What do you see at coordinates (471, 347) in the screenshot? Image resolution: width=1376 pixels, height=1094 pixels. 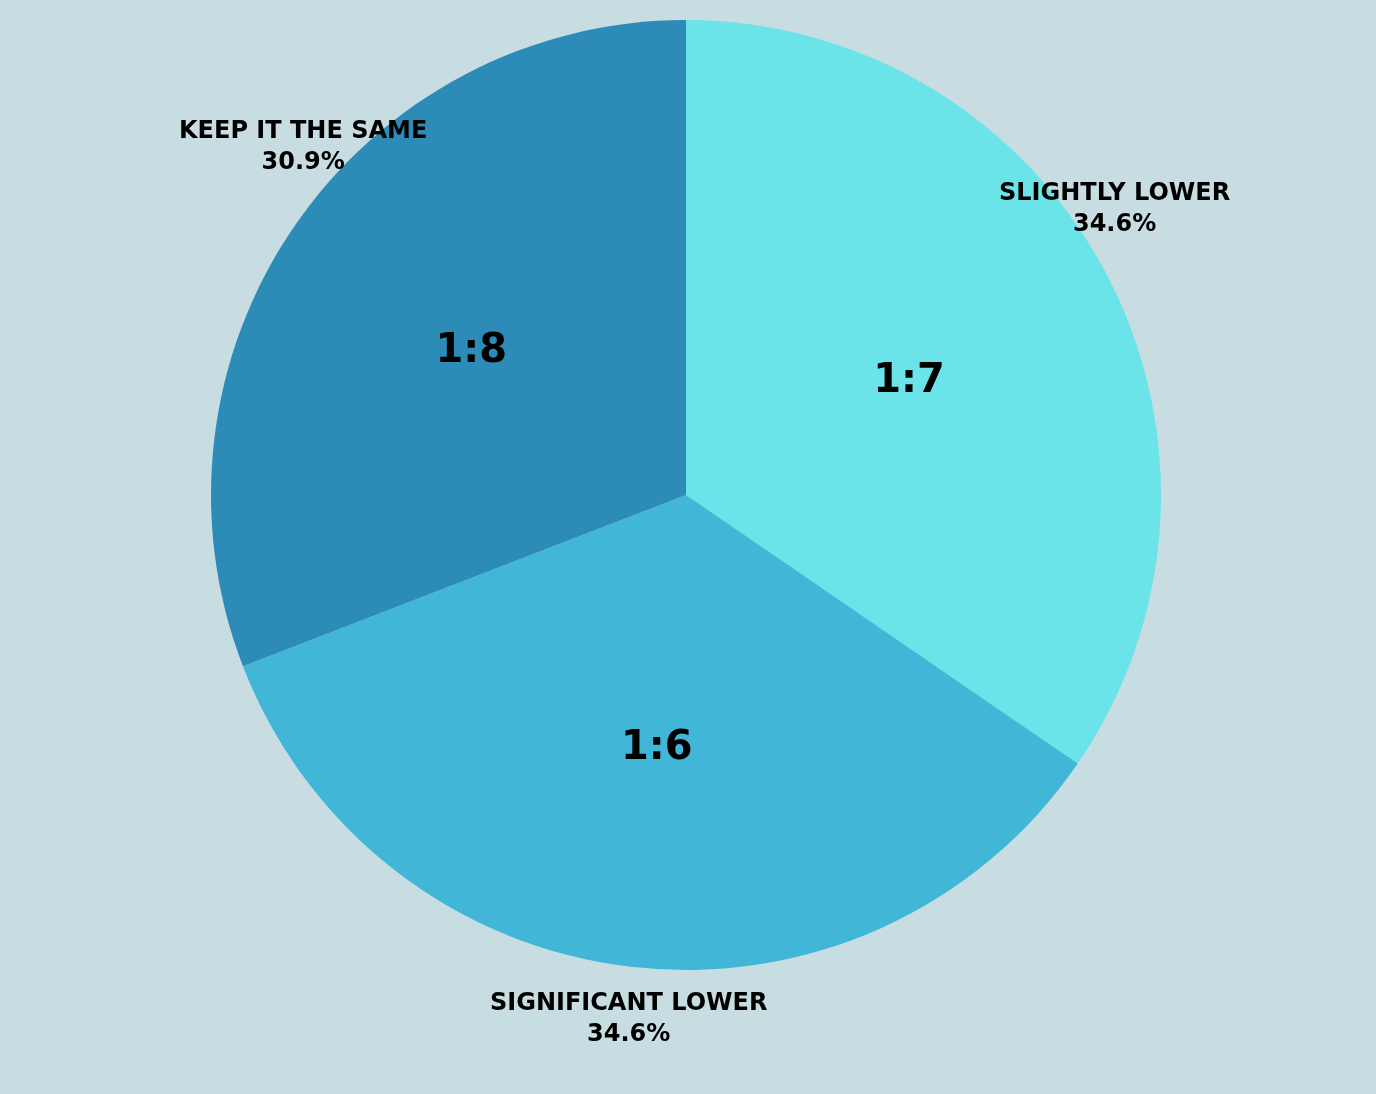 I see `text: 1:8` at bounding box center [471, 347].